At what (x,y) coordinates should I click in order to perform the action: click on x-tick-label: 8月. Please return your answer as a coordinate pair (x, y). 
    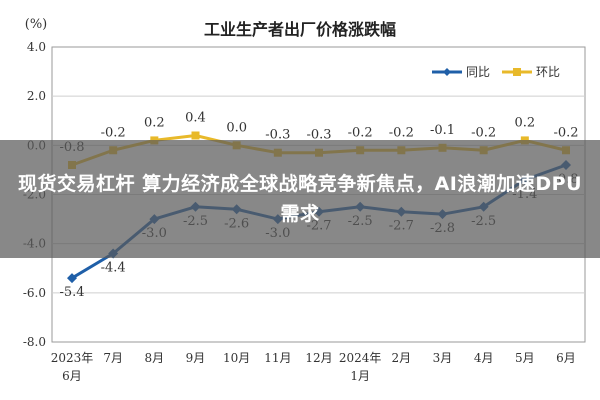
    Looking at the image, I should click on (155, 358).